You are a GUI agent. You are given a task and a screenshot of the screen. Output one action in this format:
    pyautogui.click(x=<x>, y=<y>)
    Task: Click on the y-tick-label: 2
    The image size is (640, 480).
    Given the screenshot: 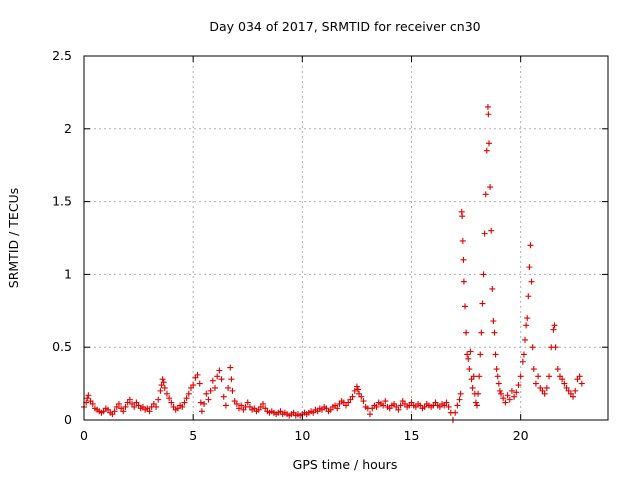 What is the action you would take?
    pyautogui.click(x=68, y=128)
    